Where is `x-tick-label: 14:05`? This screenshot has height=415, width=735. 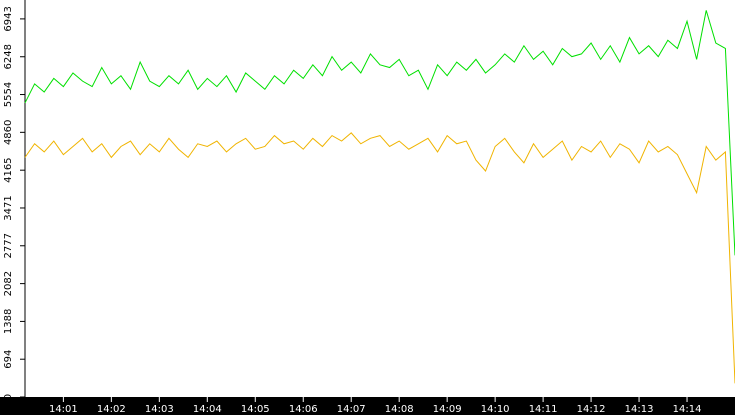 x-tick-label: 14:05 is located at coordinates (255, 409).